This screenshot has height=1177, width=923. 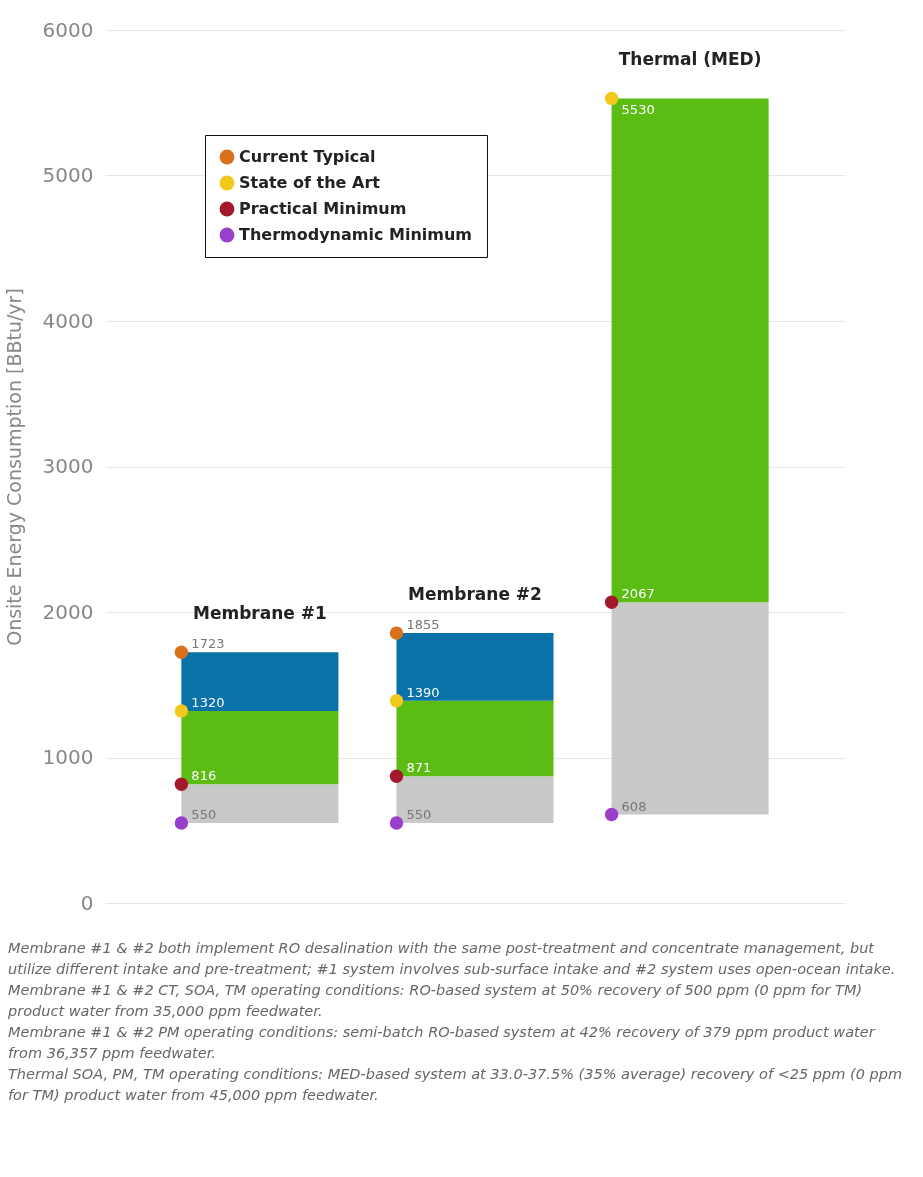 I want to click on data-label: 1390, so click(x=423, y=692).